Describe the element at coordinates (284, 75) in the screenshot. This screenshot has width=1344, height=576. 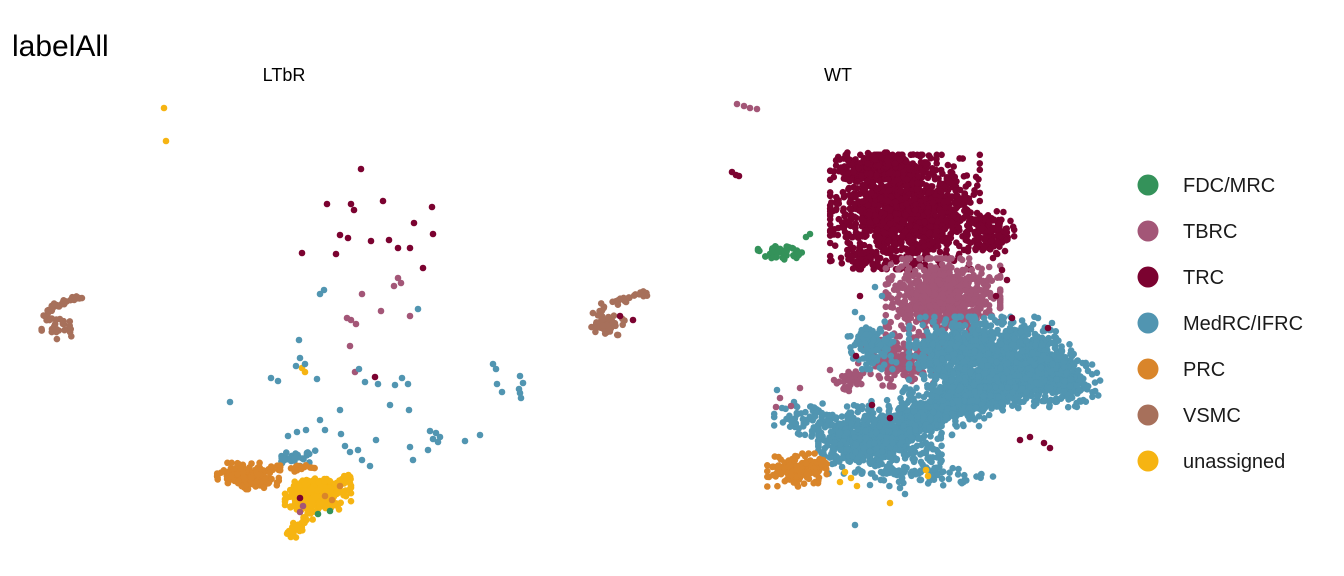
I see `facet-label-ltbr: LTbR` at that location.